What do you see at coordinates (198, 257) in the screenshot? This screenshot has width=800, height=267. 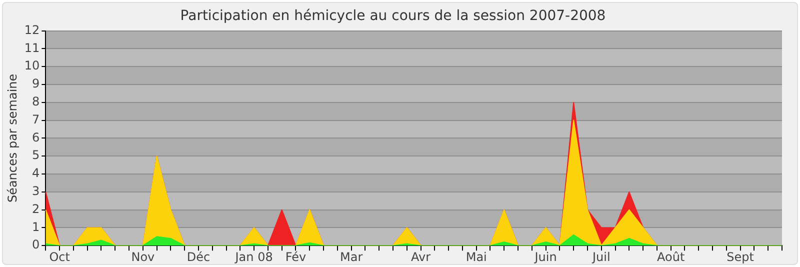 I see `x-tick-label: Déc` at bounding box center [198, 257].